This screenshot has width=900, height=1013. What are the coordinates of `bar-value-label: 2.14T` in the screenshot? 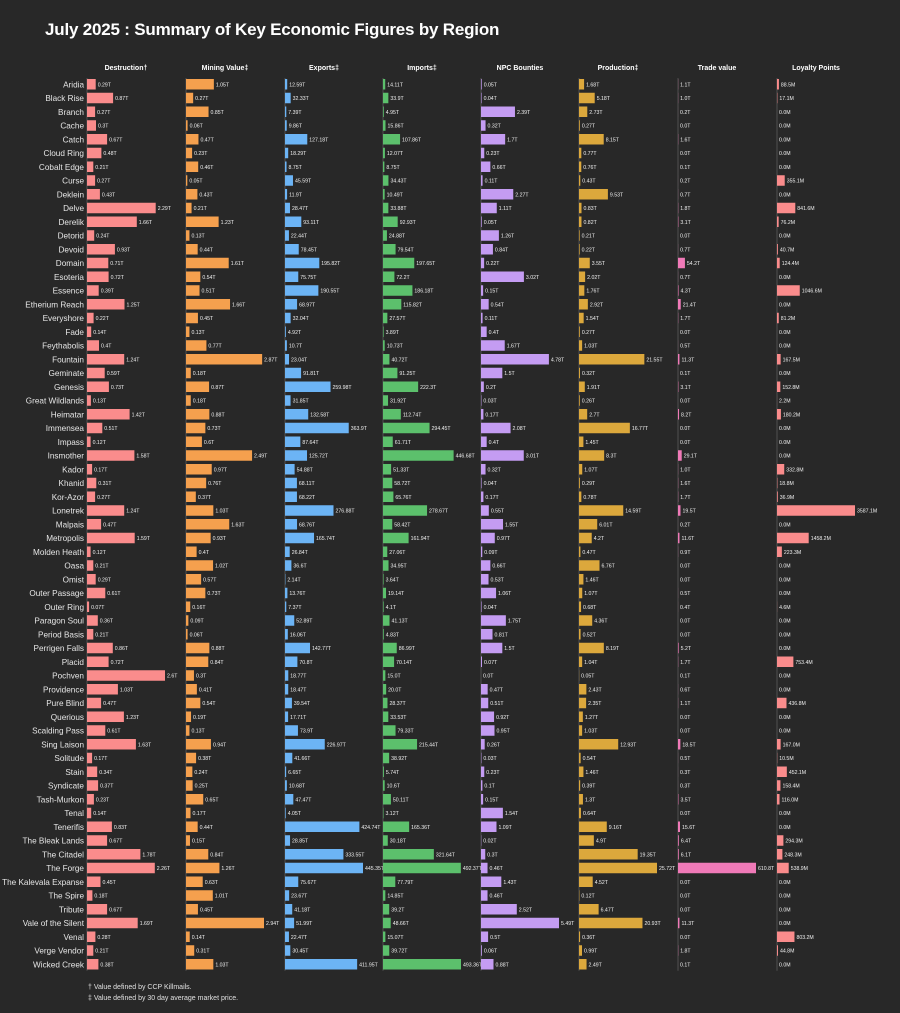 It's located at (294, 580).